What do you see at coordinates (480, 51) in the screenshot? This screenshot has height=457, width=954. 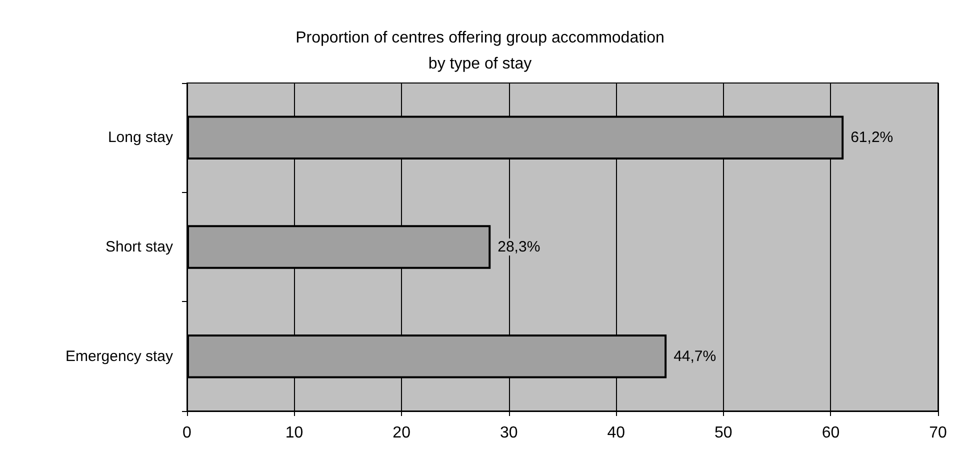 I see `chart-title: Proportion of centres offering group accommodation by type of stay` at bounding box center [480, 51].